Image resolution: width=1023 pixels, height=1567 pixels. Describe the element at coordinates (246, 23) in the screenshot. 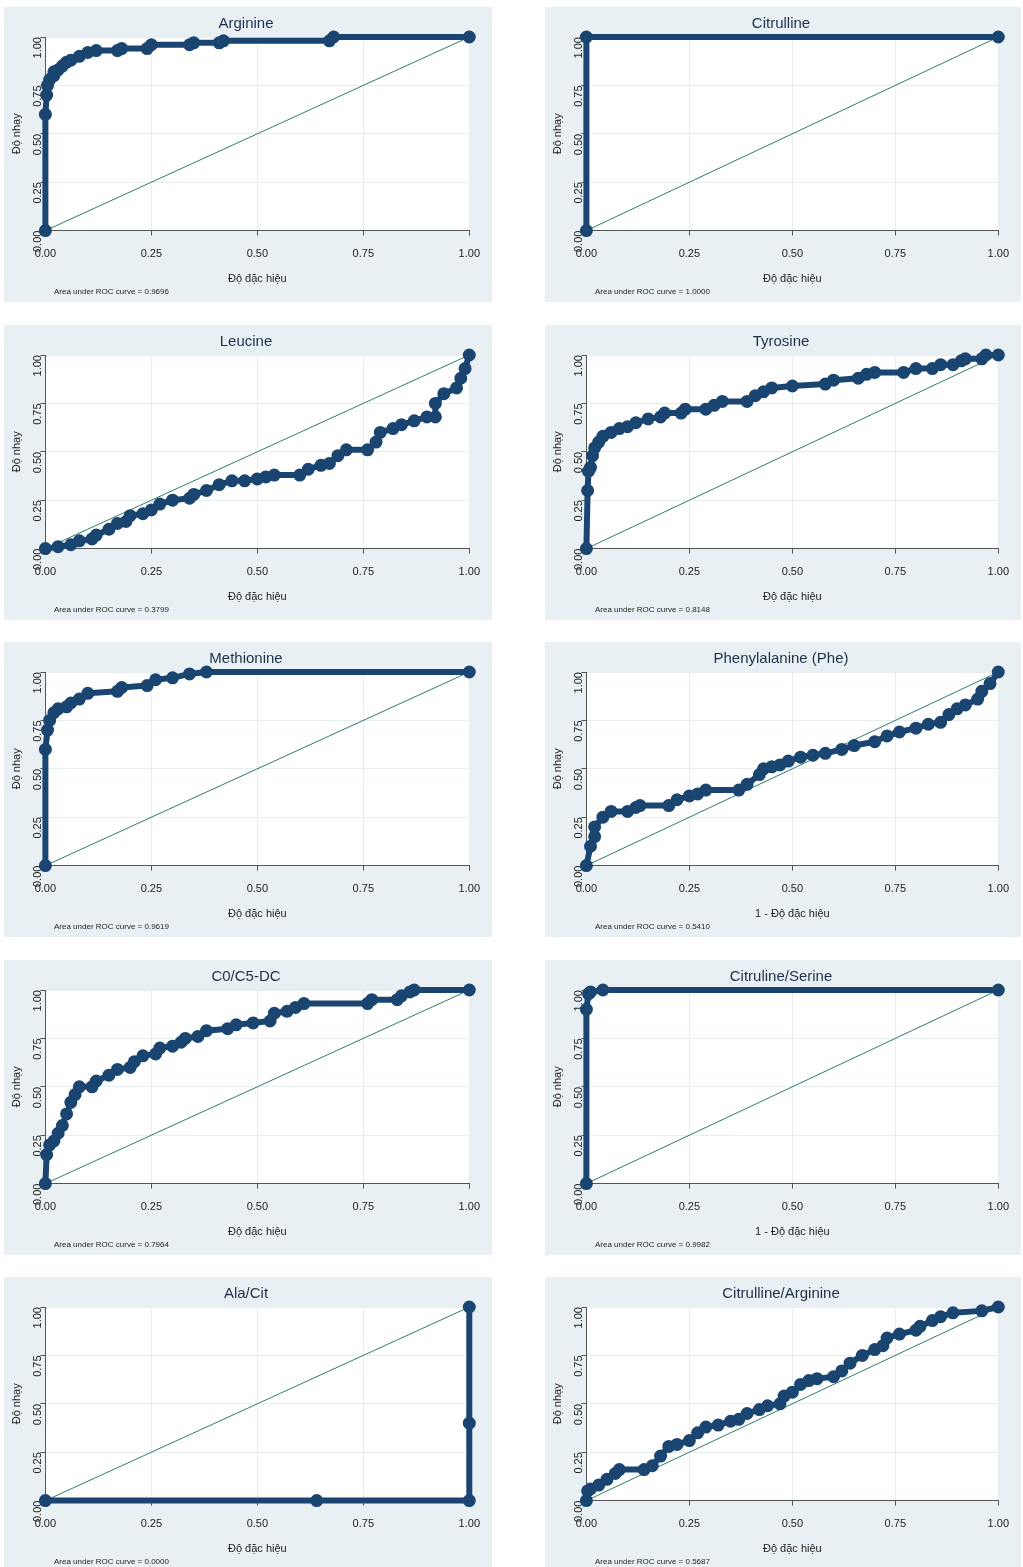

I see `chart-title: Arginine` at that location.